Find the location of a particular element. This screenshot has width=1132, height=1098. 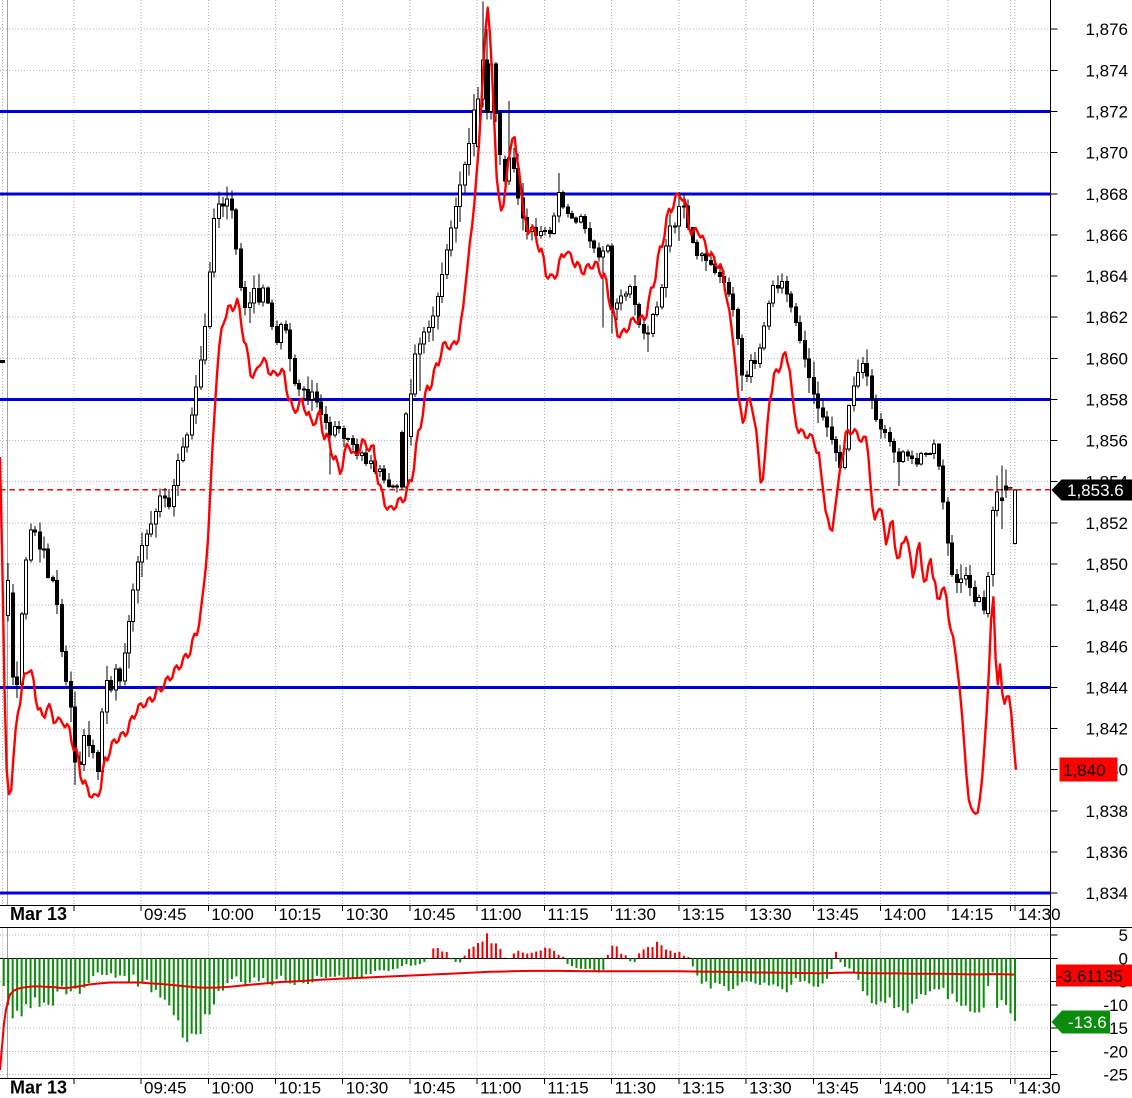

svg-text: 1,864 is located at coordinates (1106, 276).